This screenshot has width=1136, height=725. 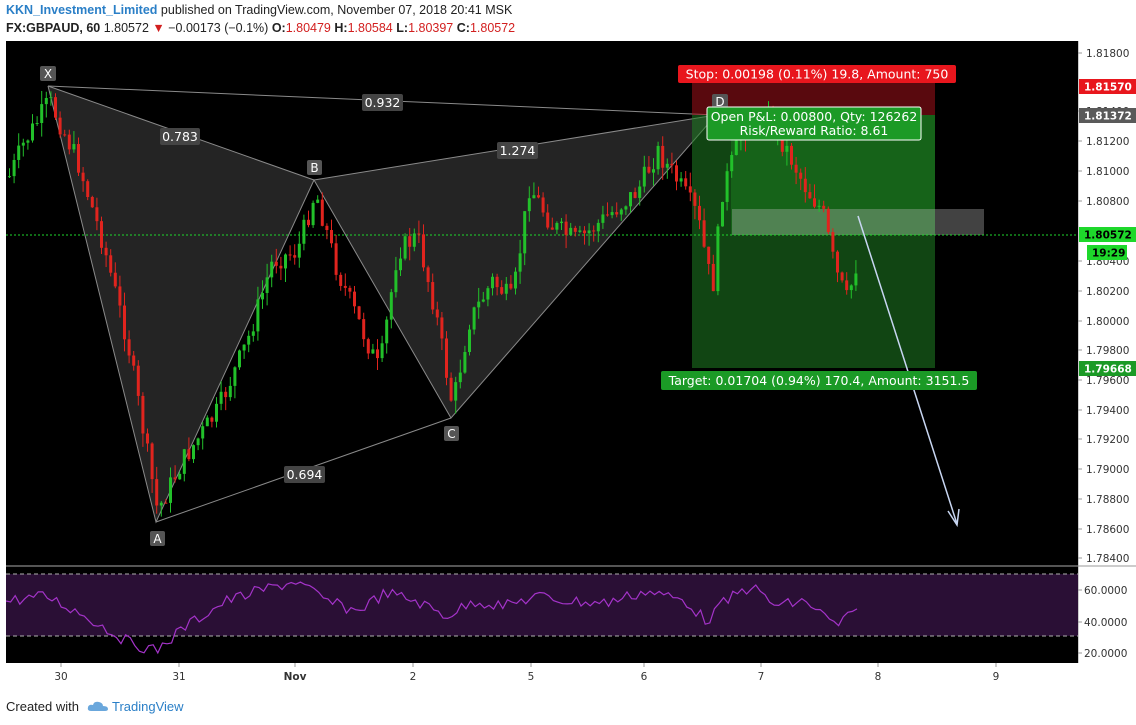 I want to click on time-label-7: 7, so click(x=761, y=673).